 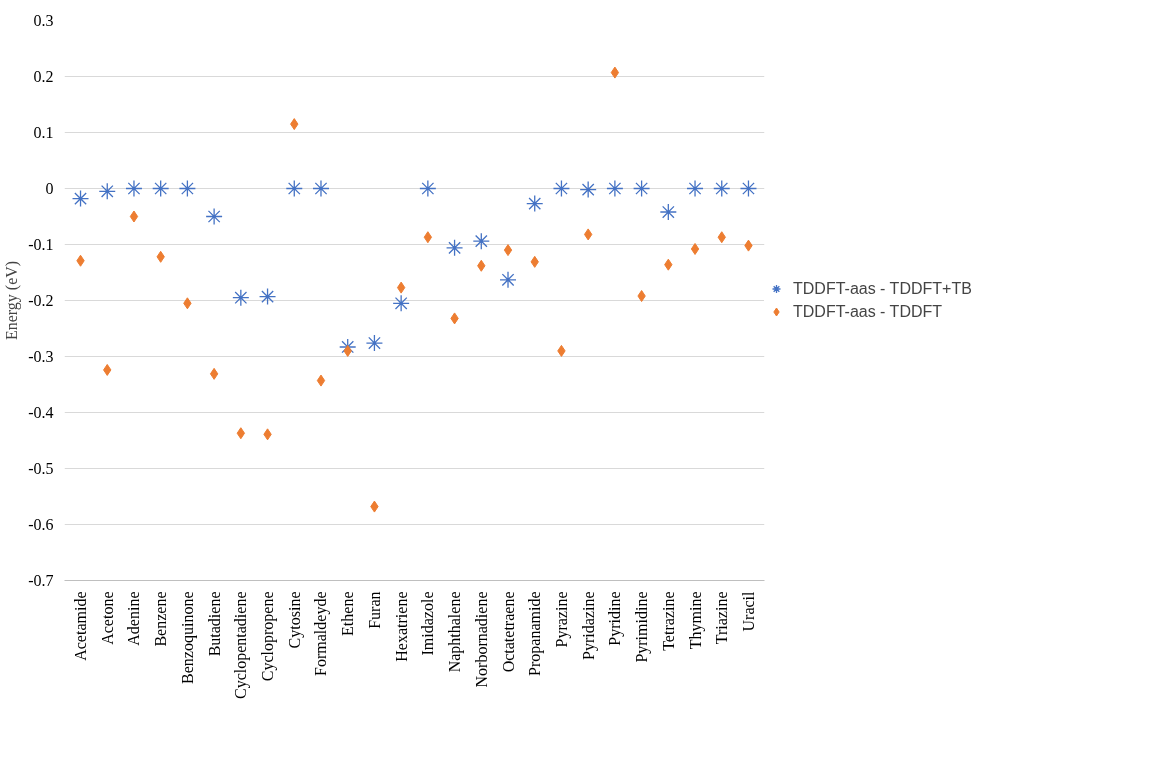 I want to click on x-tick-label: Tetrazine, so click(x=668, y=621).